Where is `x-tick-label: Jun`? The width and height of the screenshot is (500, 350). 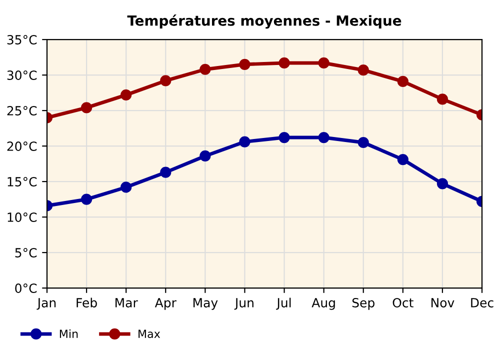
x-tick-label: Jun is located at coordinates (244, 304).